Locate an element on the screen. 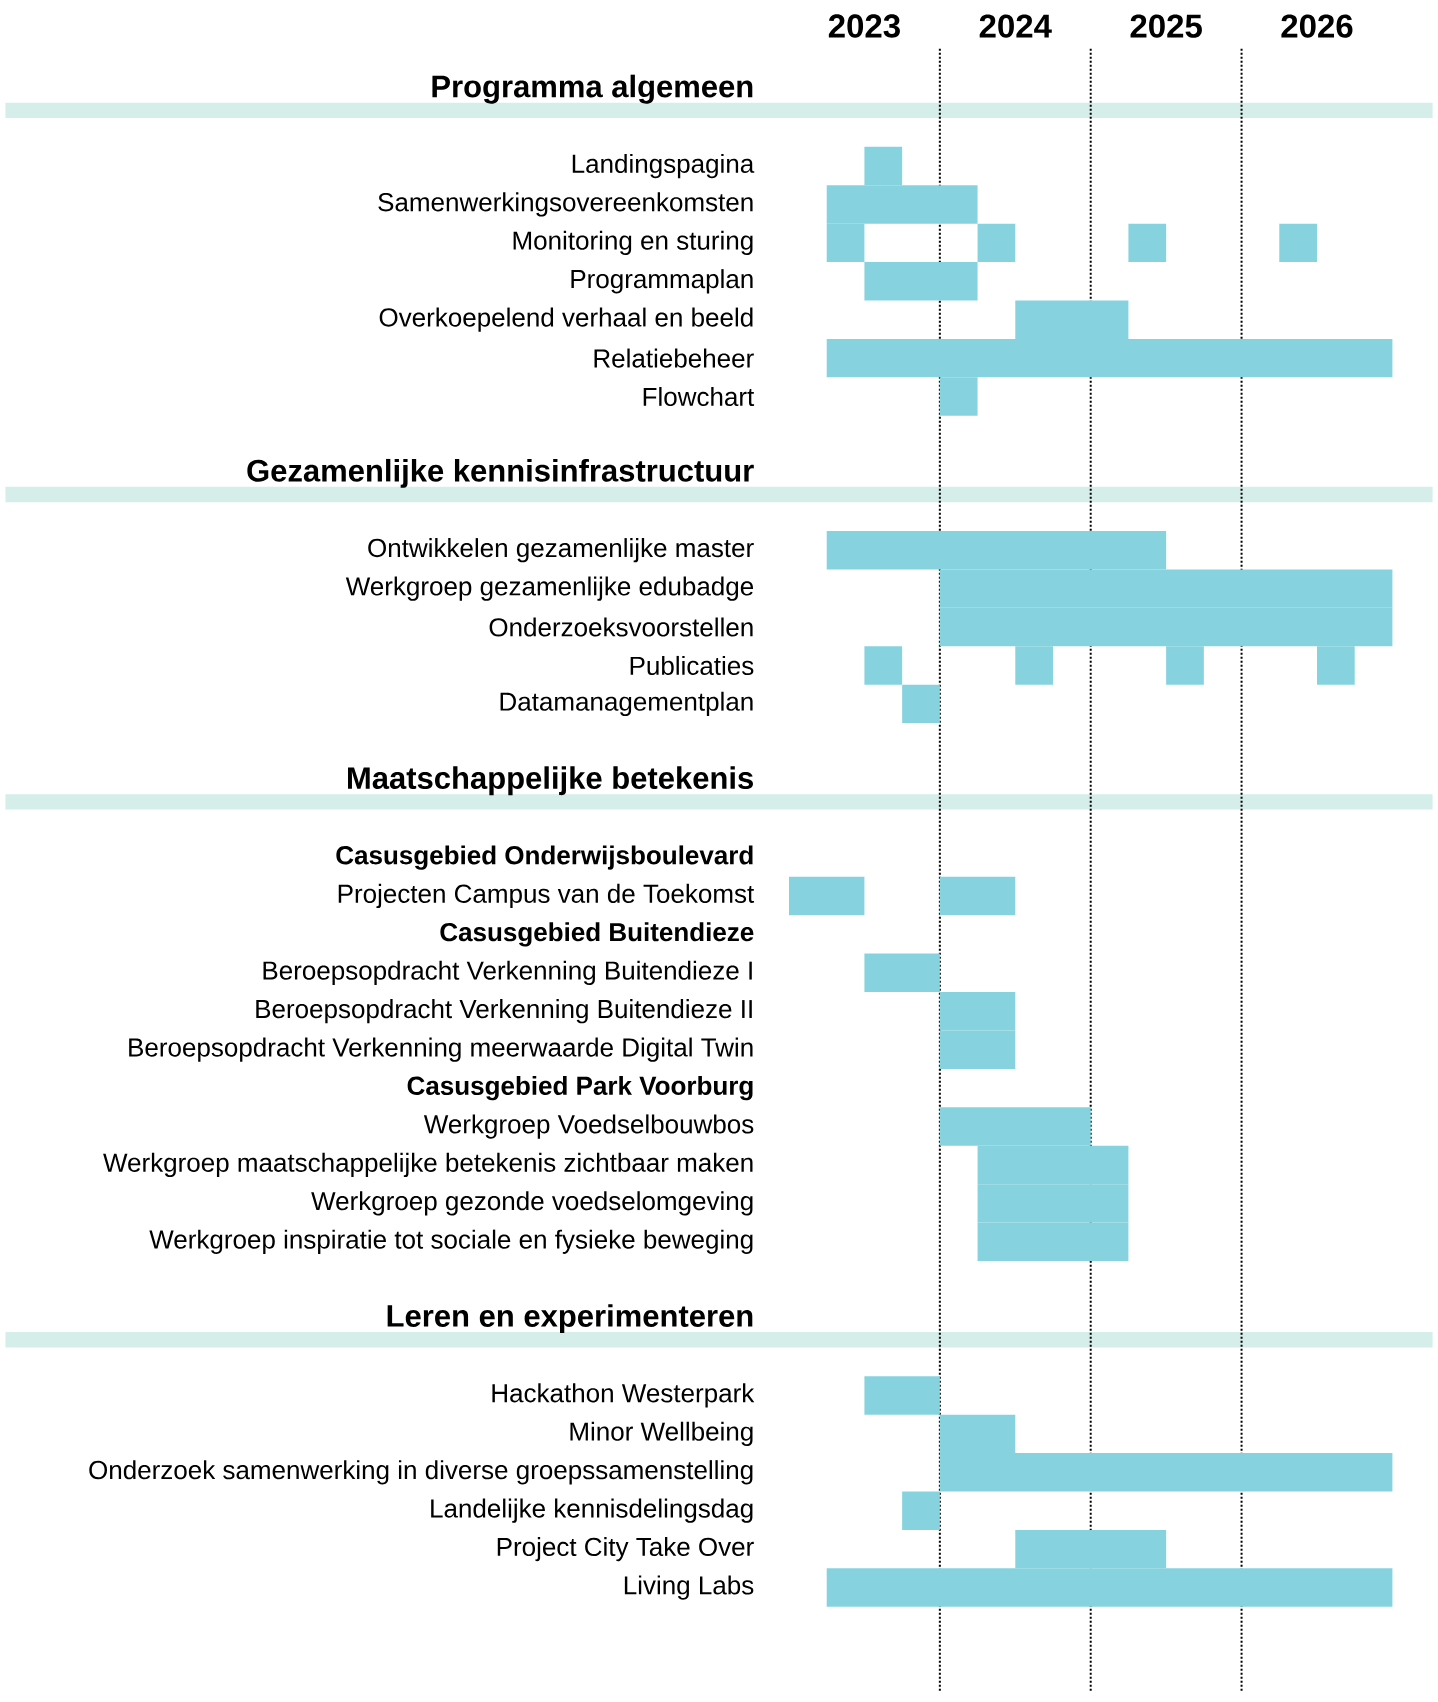 Image resolution: width=1438 pixels, height=1702 pixels. x-tick-label: 2026 is located at coordinates (1317, 26).